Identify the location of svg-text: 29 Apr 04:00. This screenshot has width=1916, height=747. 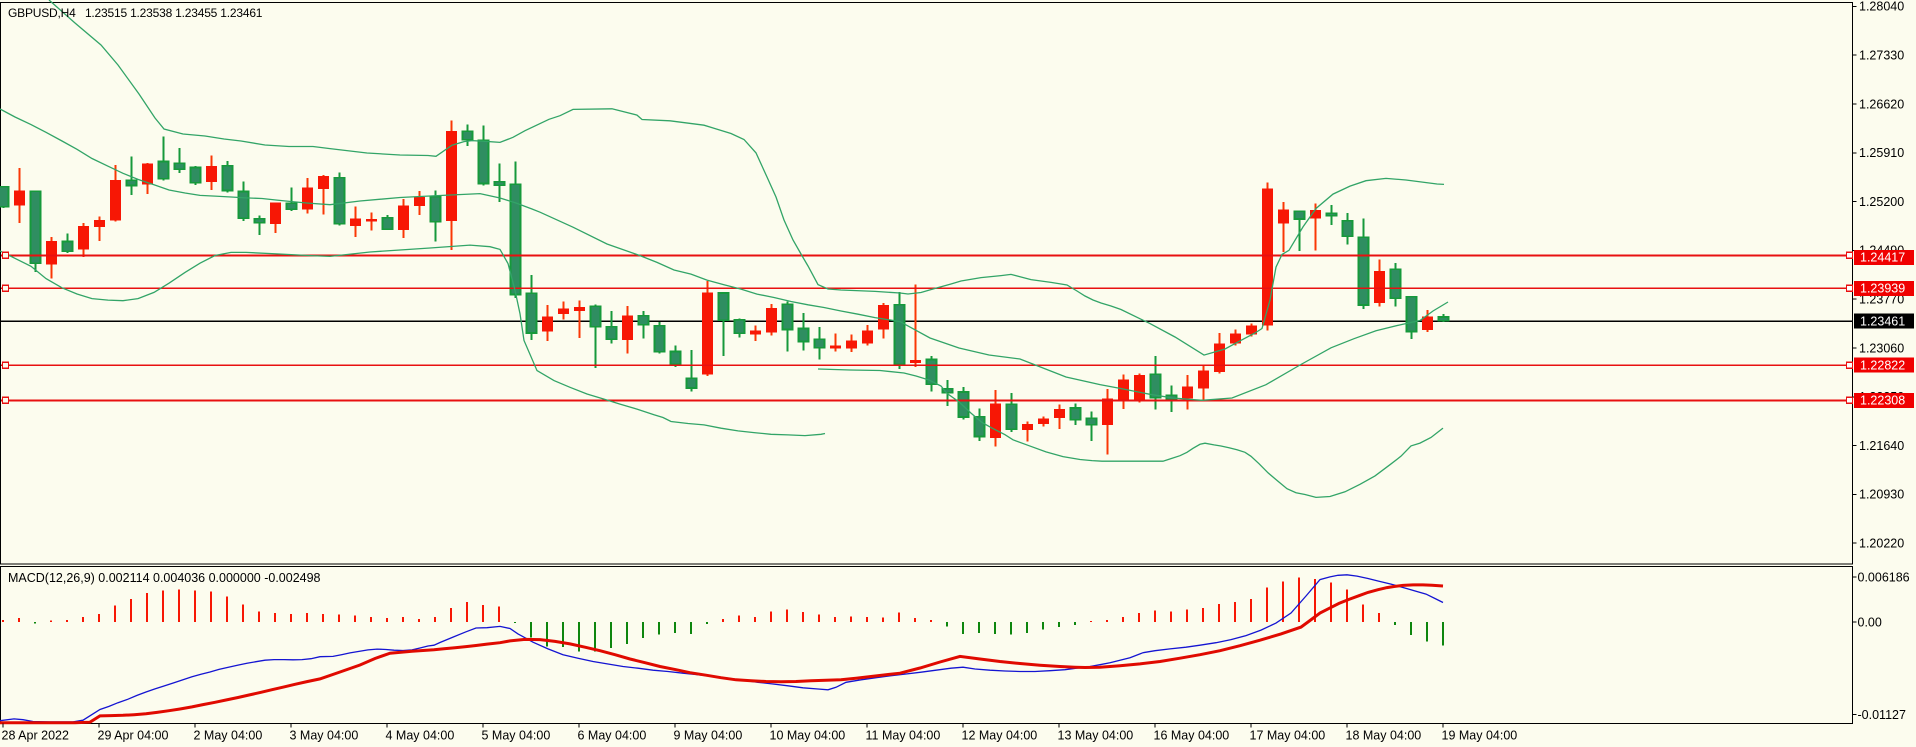
(133, 736).